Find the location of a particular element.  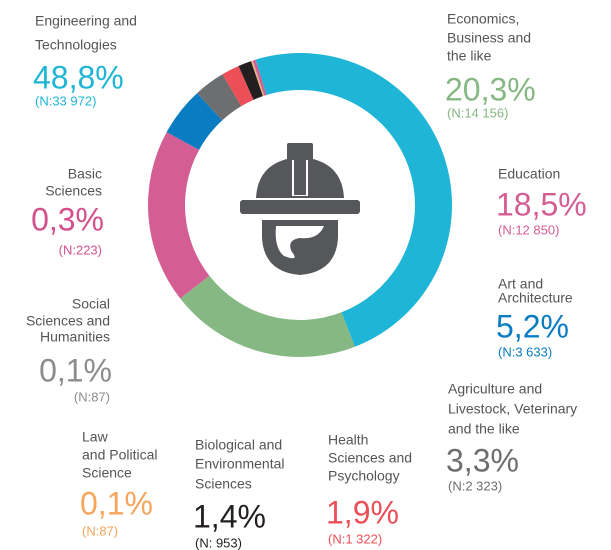

count-label: (N:33 972) is located at coordinates (65, 100).